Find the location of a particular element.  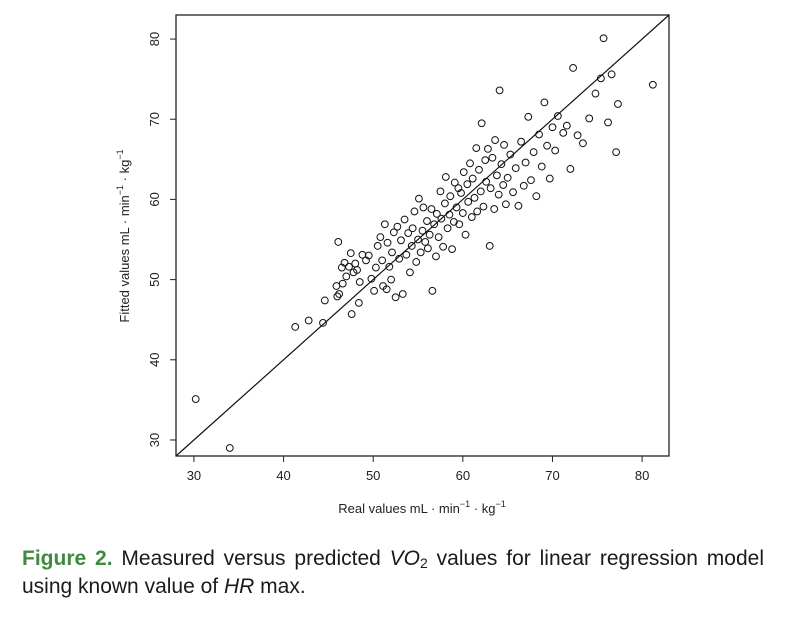

y-tick-label: 30 is located at coordinates (154, 440).